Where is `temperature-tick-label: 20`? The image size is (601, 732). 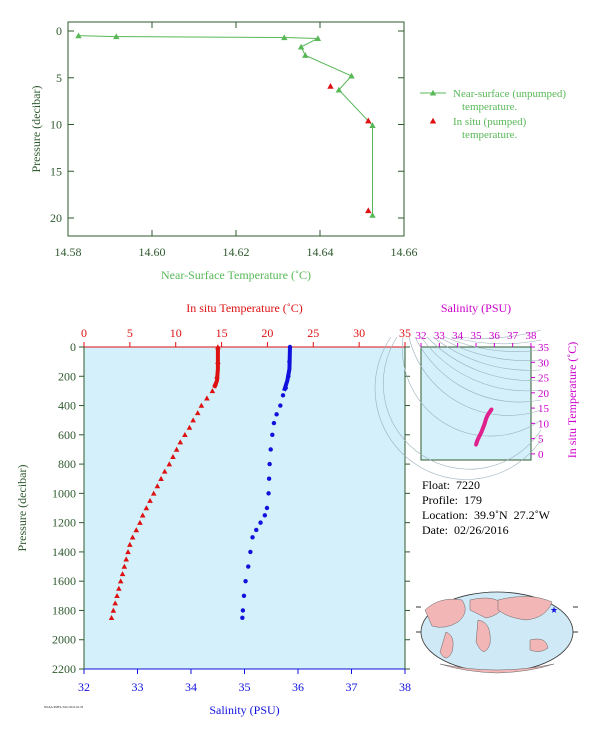
temperature-tick-label: 20 is located at coordinates (267, 333).